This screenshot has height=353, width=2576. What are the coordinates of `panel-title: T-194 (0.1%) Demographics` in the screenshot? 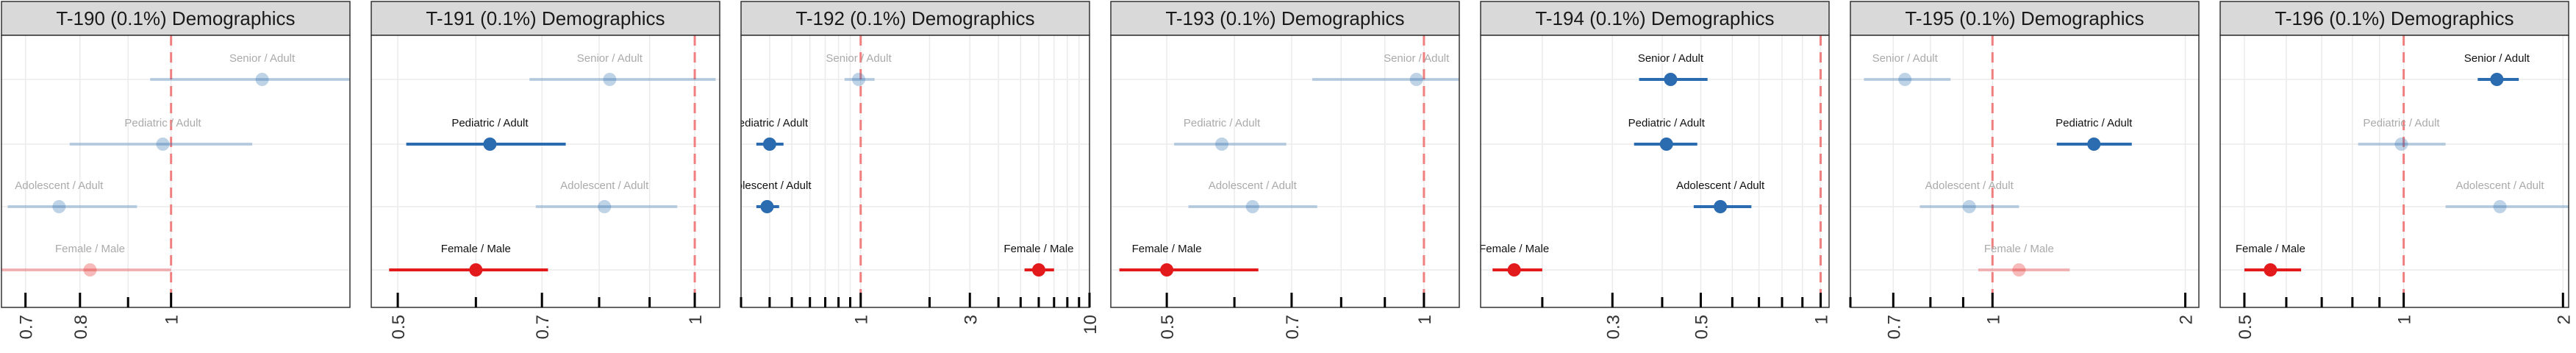 It's located at (1654, 18).